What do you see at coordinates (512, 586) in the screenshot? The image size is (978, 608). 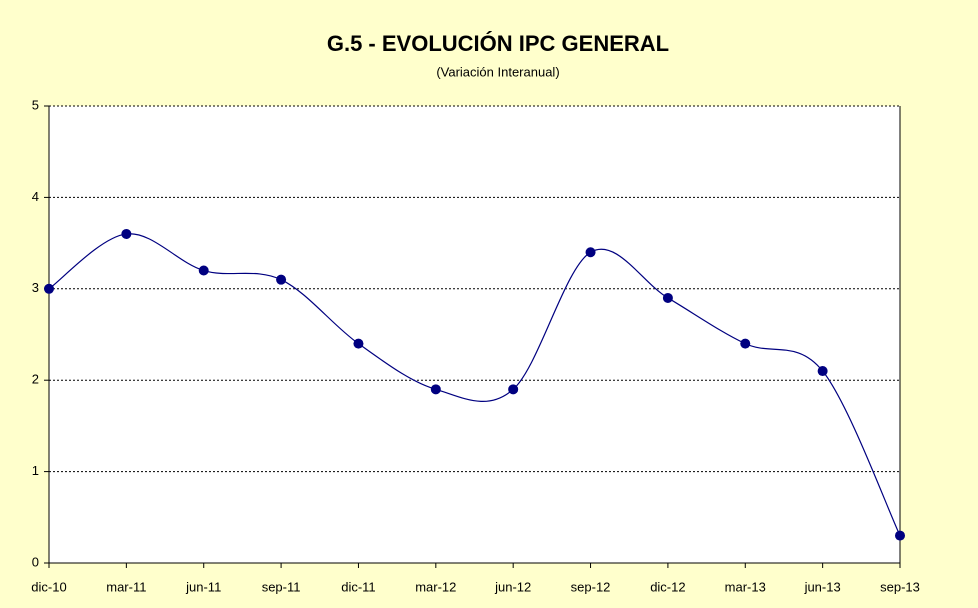 I see `x-tick-label: jun-12` at bounding box center [512, 586].